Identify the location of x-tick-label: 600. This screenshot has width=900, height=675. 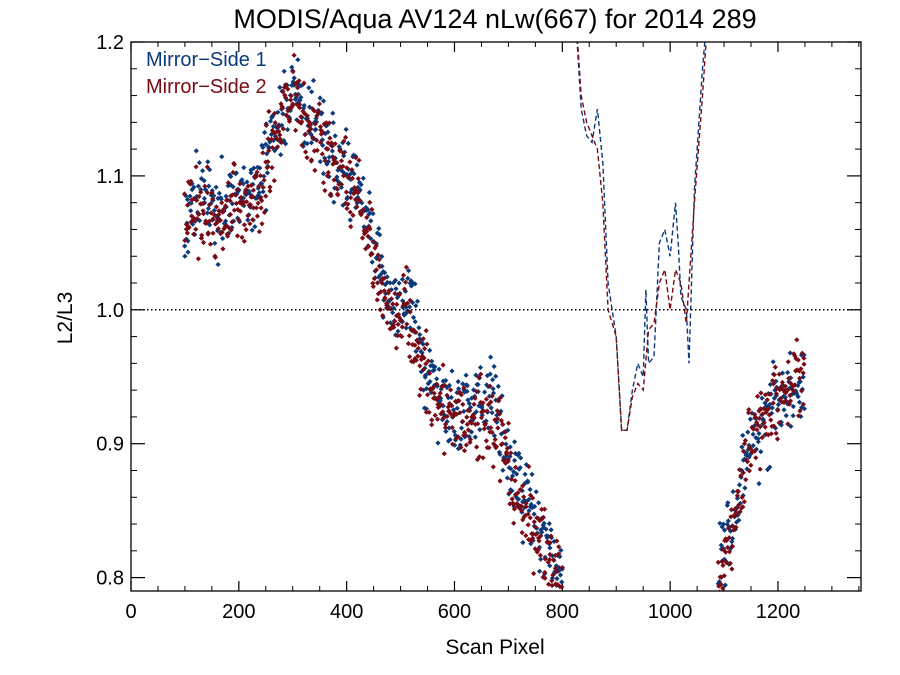
(454, 612).